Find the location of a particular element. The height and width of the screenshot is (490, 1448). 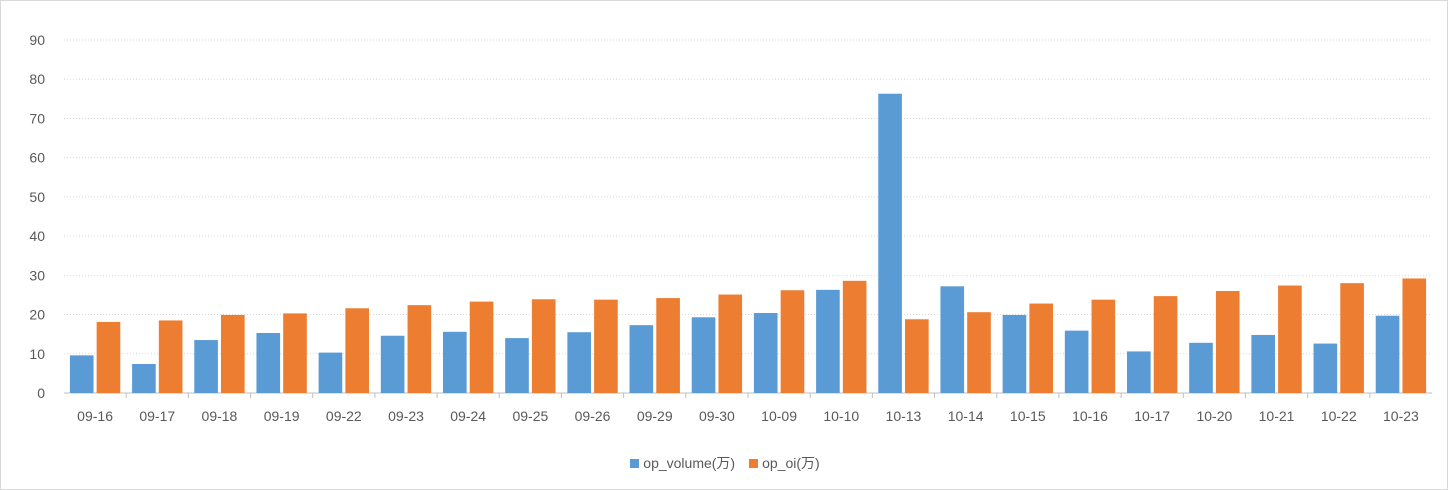

y-tick-label: 60 is located at coordinates (37, 158).